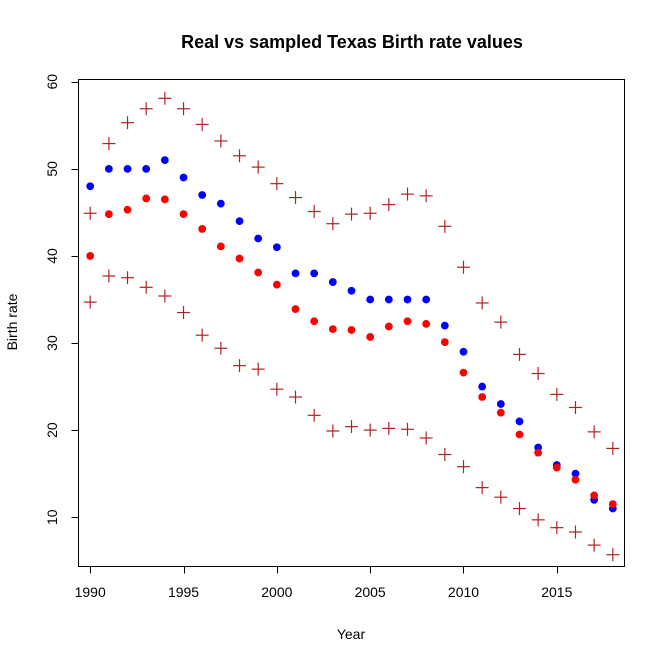  I want to click on x-tick-label: 2010, so click(463, 592).